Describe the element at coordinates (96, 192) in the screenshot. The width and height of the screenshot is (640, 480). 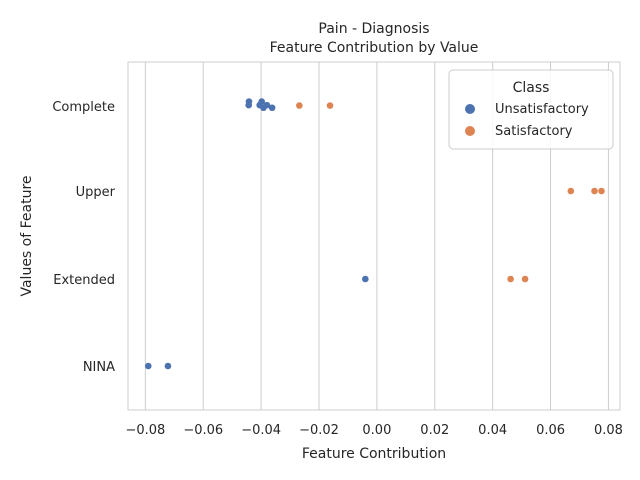
I see `y-tick-label: Upper` at that location.